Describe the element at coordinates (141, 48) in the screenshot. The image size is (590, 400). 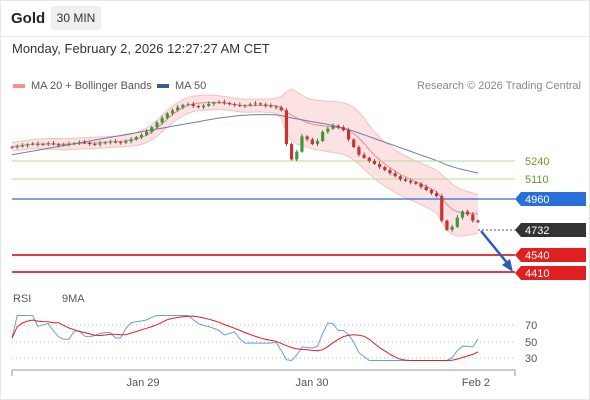
I see `chart-datetime: Monday, February 2, 2026 12:27:27 AM CET` at that location.